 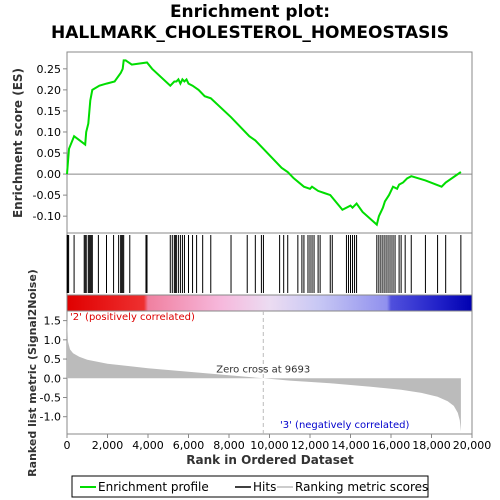 What do you see at coordinates (310, 445) in the screenshot?
I see `x-tick-label: 12,000` at bounding box center [310, 445].